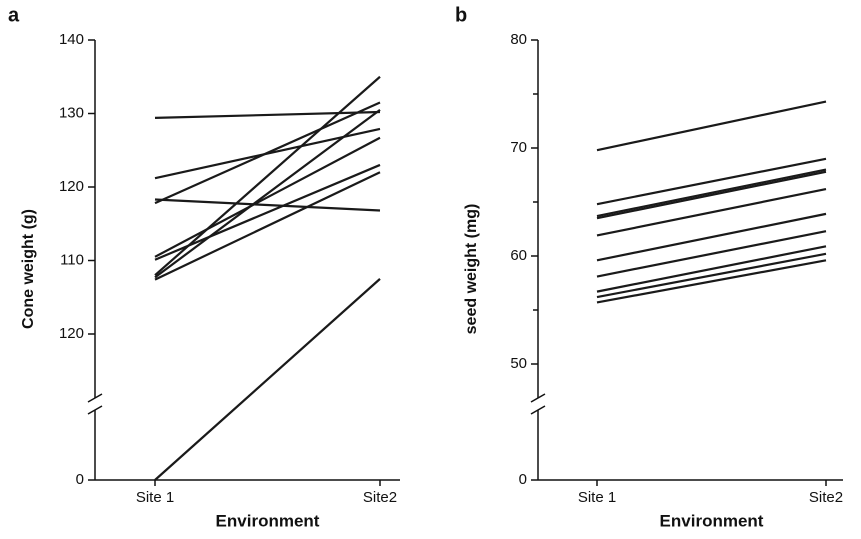 This screenshot has height=539, width=861. I want to click on y-tick-label: 130, so click(71, 112).